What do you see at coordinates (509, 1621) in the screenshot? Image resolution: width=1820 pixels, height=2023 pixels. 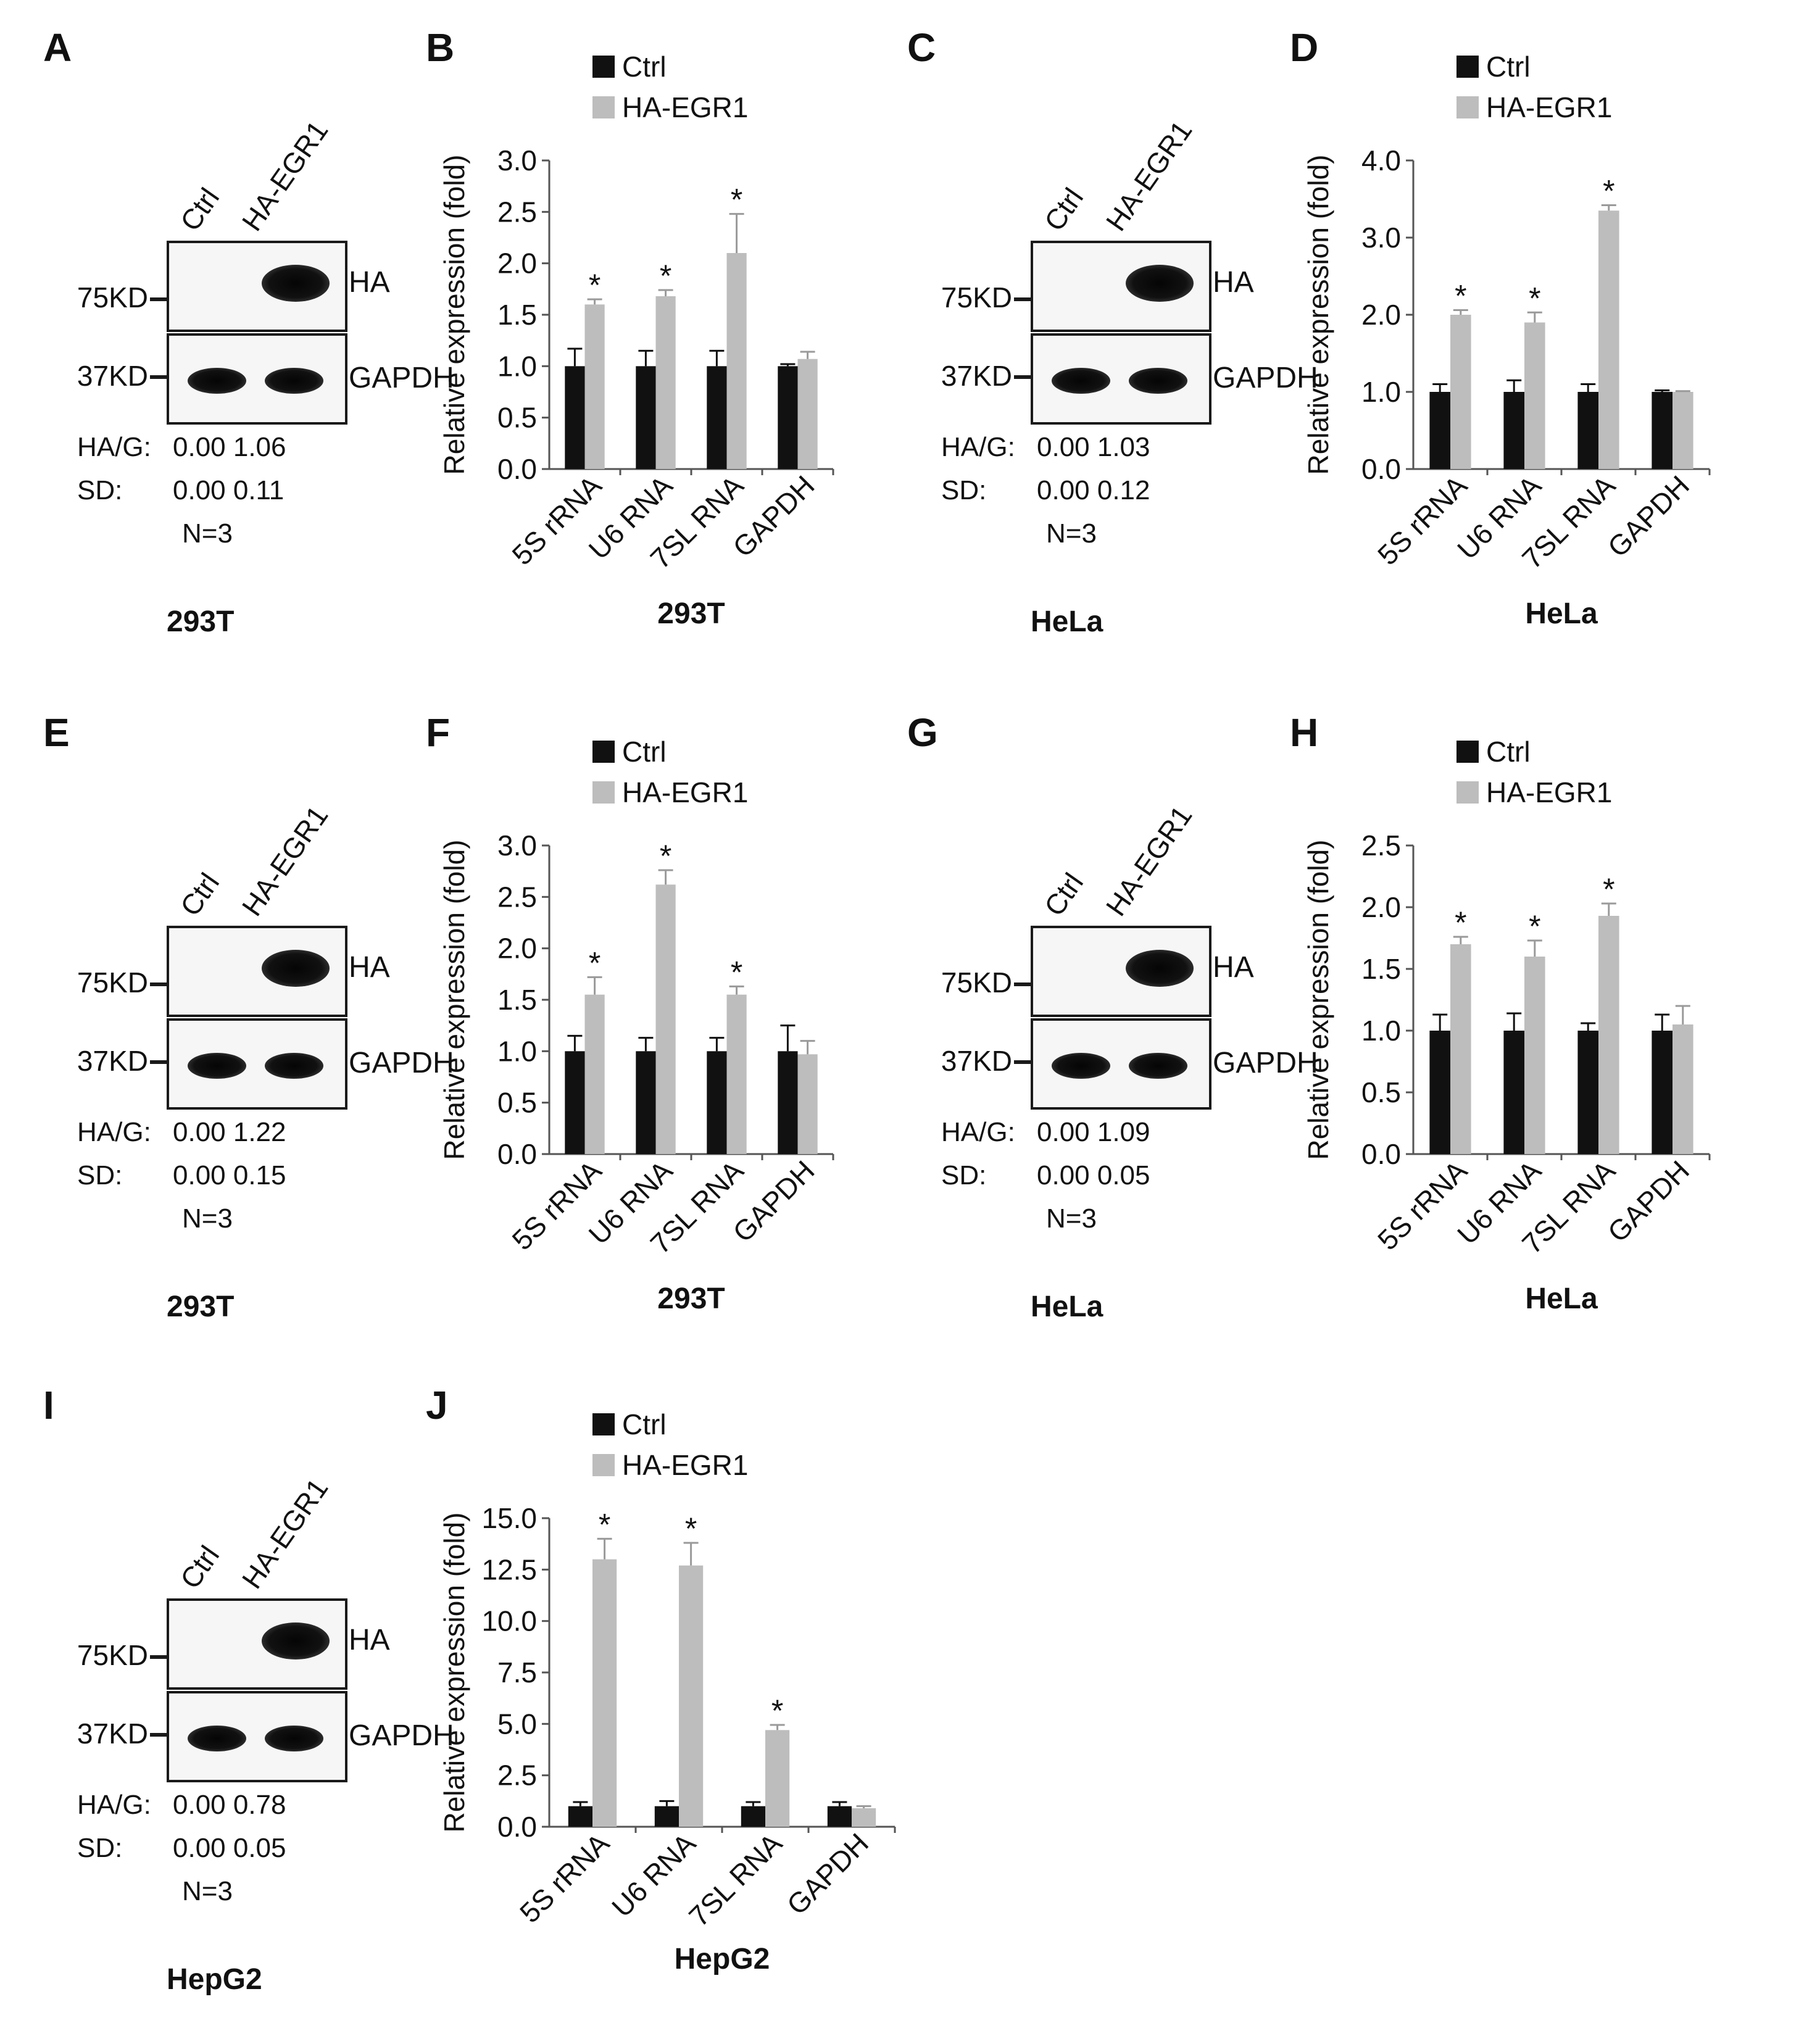 I see `y-tick-label: 10.0` at bounding box center [509, 1621].